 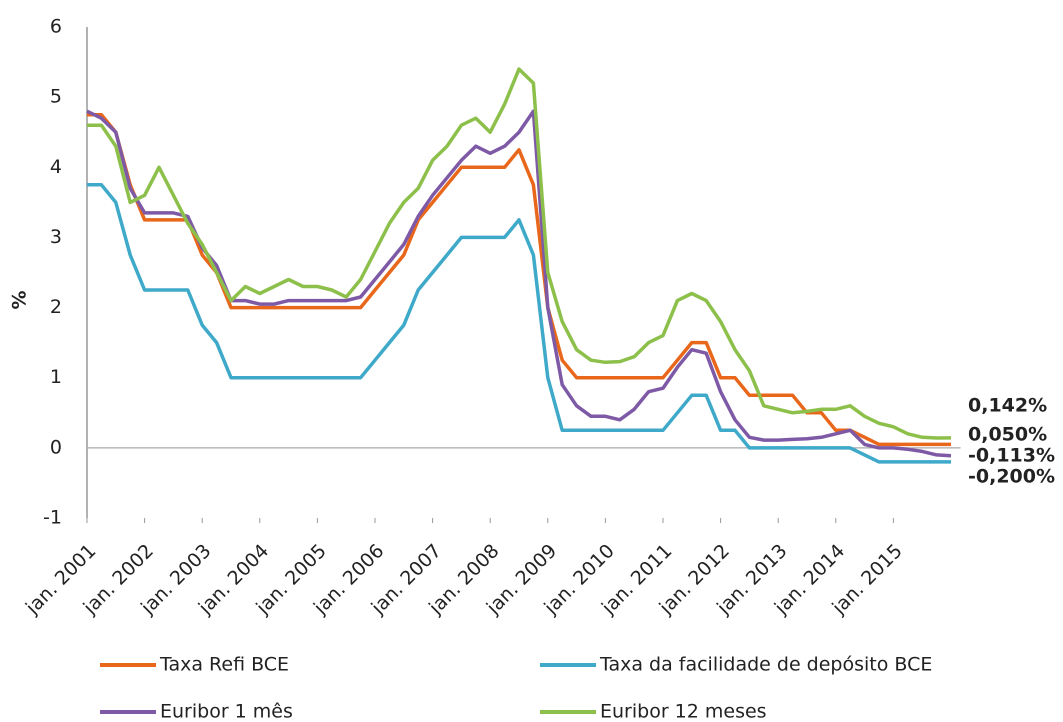 I want to click on legend-label: Euribor 1 mês, so click(x=226, y=711).